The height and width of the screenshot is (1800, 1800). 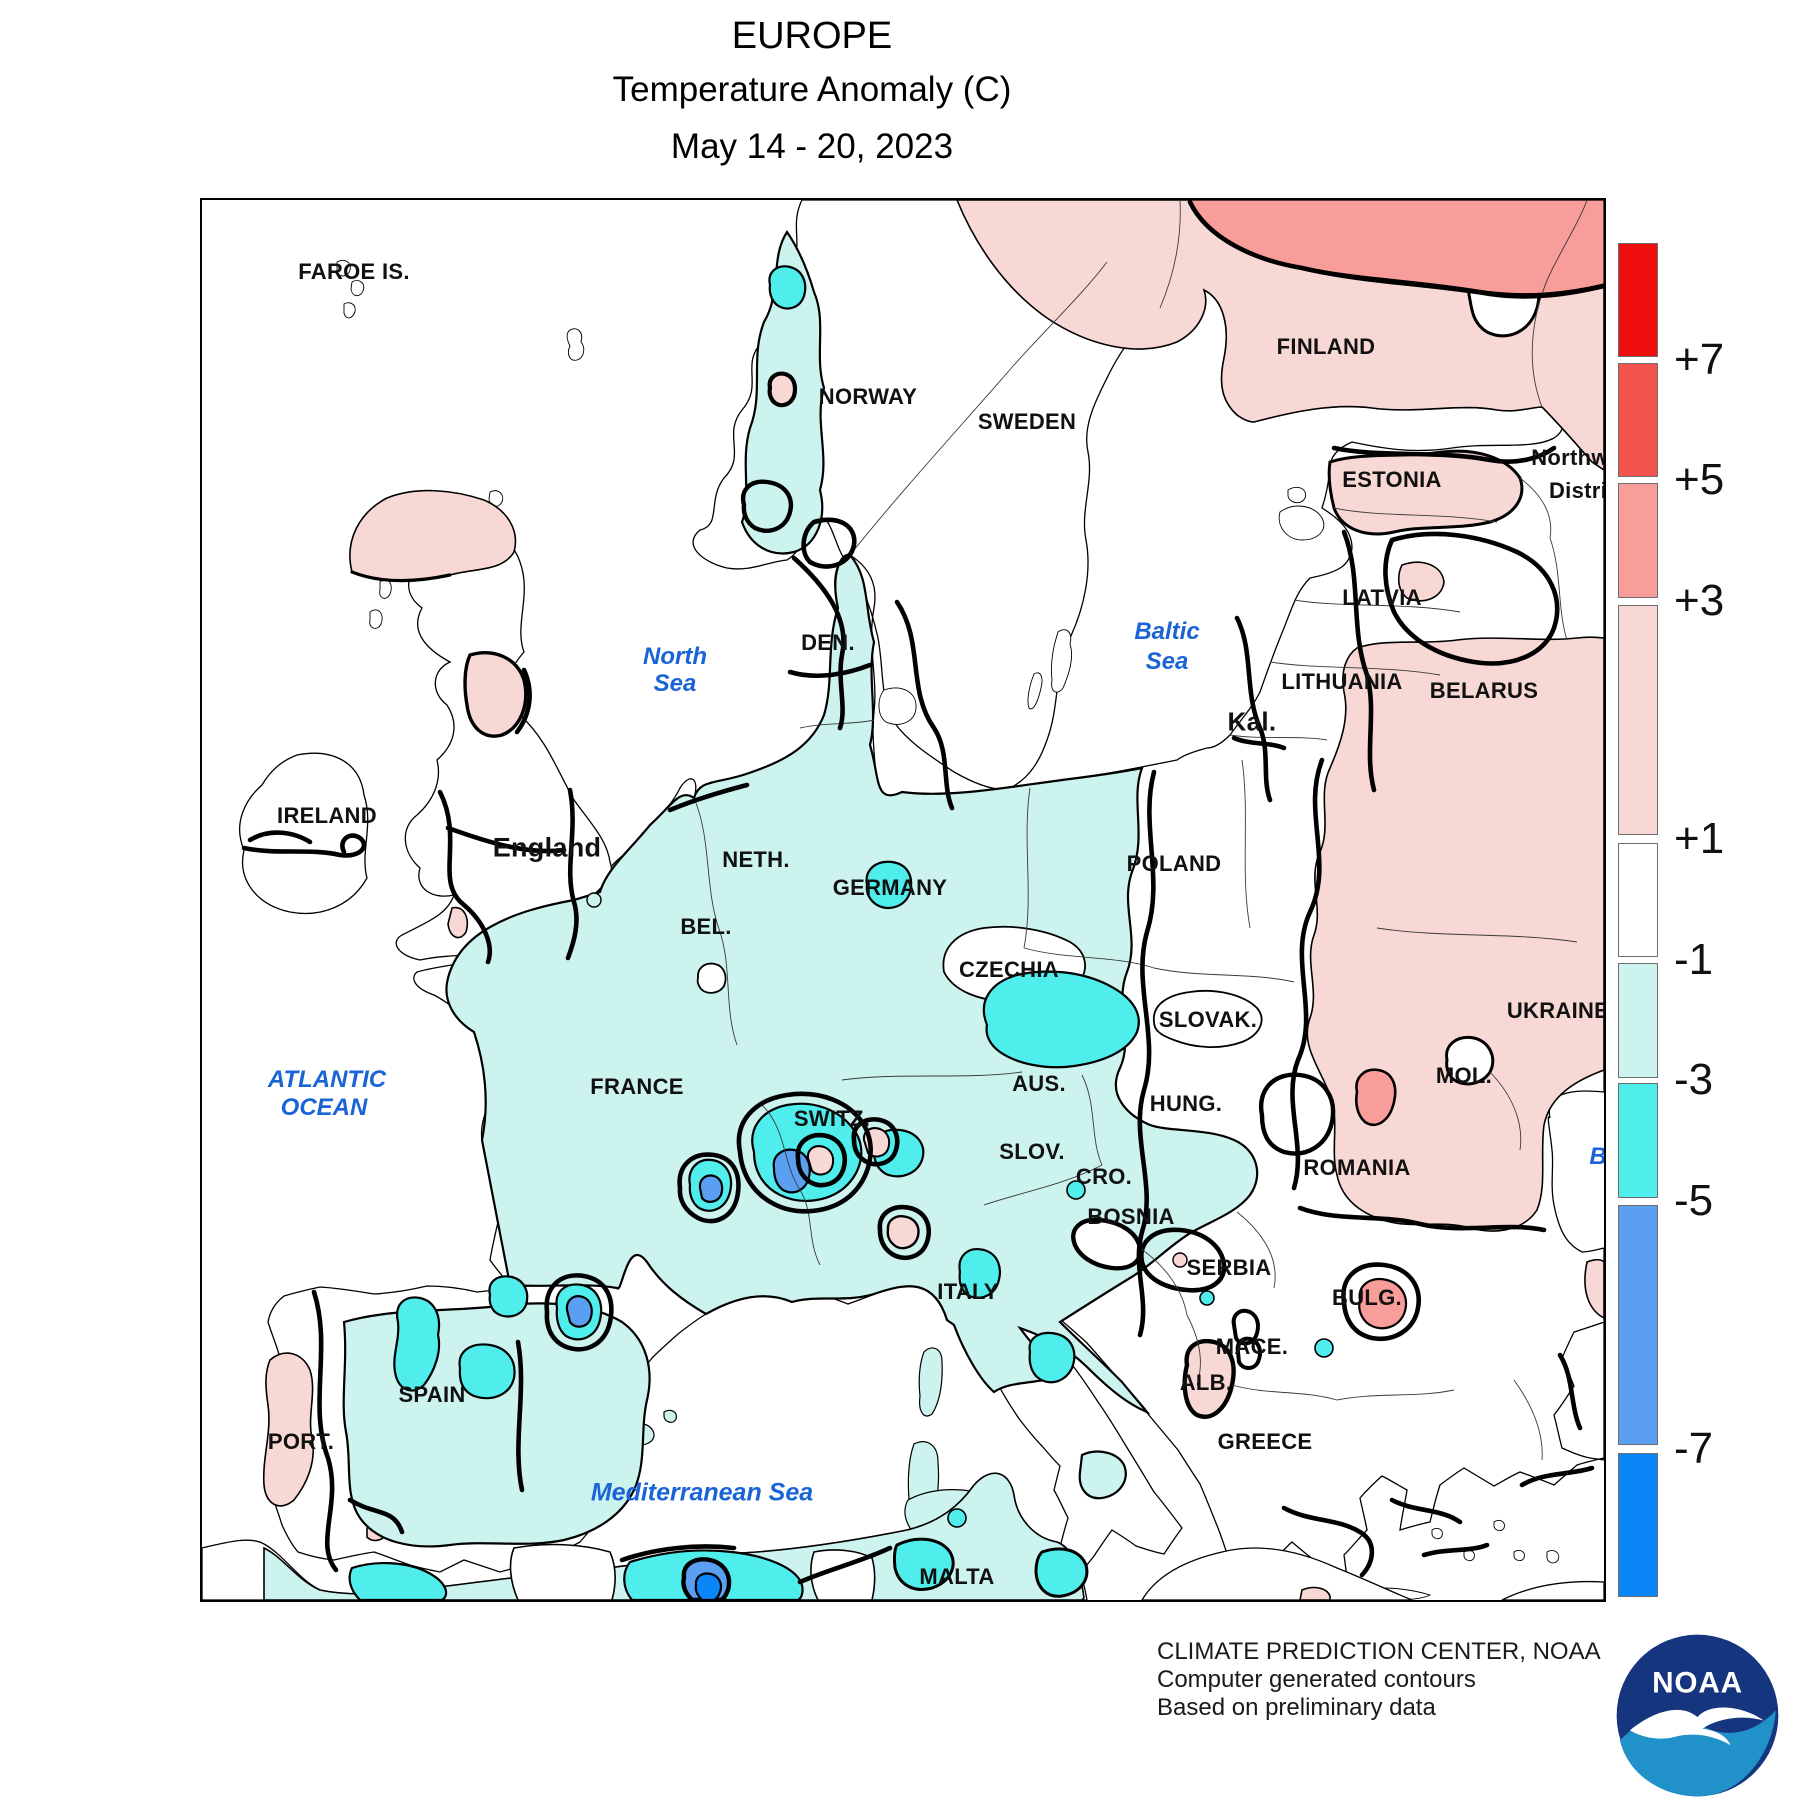 I want to click on anomaly-salmon-romania, so click(x=1375, y=1097).